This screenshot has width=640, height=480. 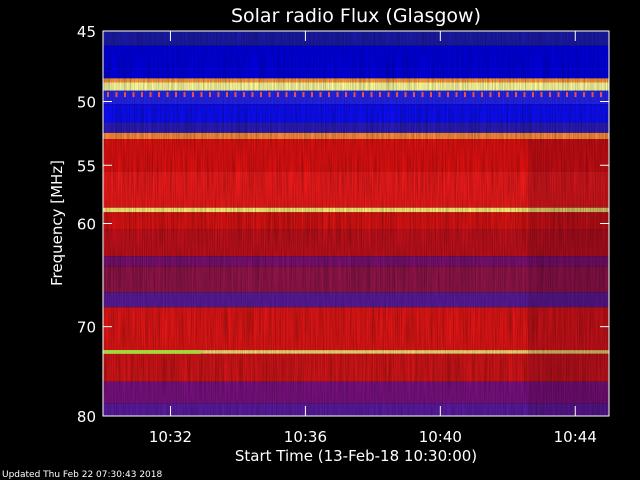 I want to click on y-tick-label: 60, so click(x=86, y=225).